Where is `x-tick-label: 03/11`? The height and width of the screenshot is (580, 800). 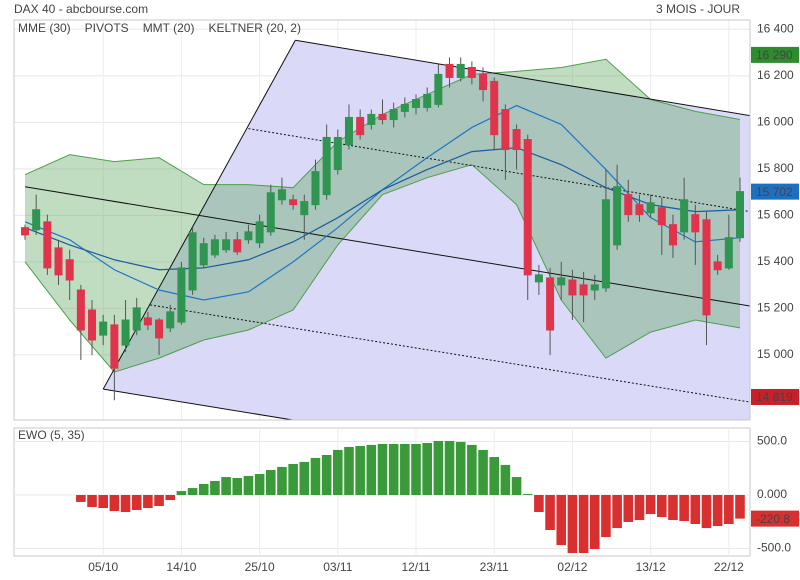 x-tick-label: 03/11 is located at coordinates (337, 567).